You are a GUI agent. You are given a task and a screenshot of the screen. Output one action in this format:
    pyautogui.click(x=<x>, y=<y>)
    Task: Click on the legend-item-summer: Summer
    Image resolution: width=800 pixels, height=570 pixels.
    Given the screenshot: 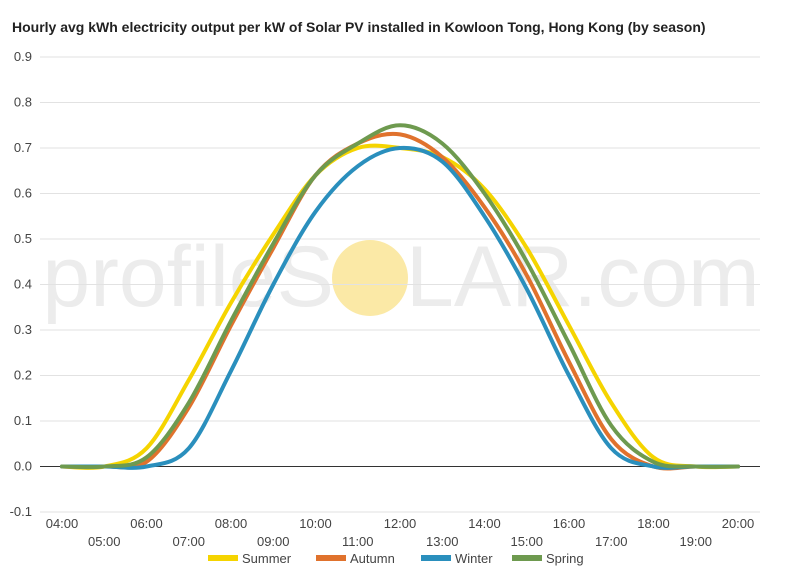 What is the action you would take?
    pyautogui.click(x=250, y=558)
    